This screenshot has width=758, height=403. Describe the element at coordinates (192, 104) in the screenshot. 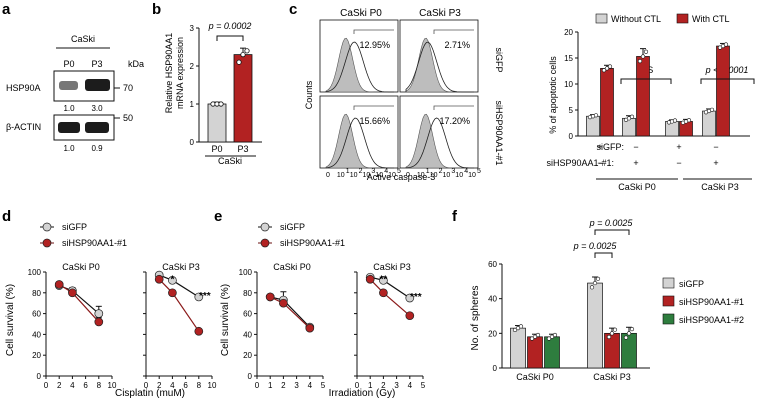

I see `b-ytick-label-1: 1` at that location.